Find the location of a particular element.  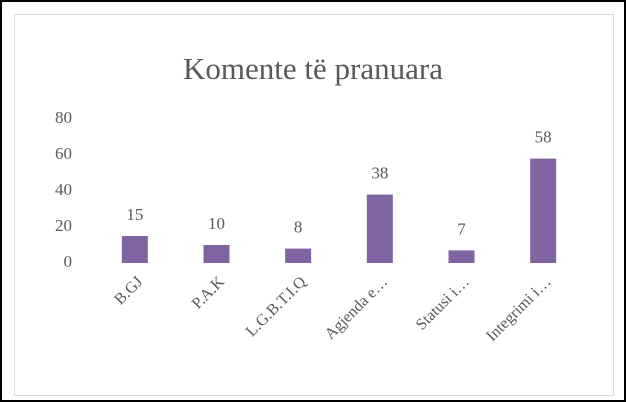

data-label: 10 is located at coordinates (216, 223).